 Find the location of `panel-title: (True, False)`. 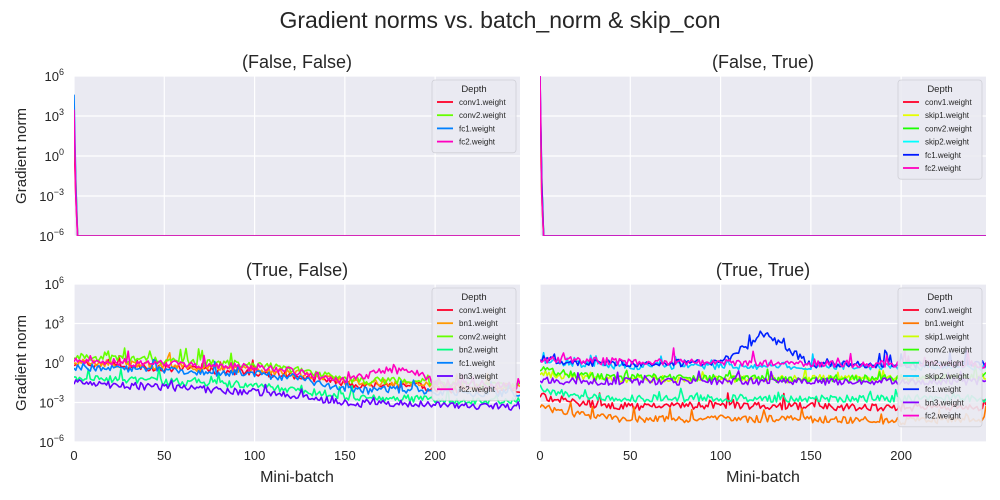

panel-title: (True, False) is located at coordinates (297, 270).